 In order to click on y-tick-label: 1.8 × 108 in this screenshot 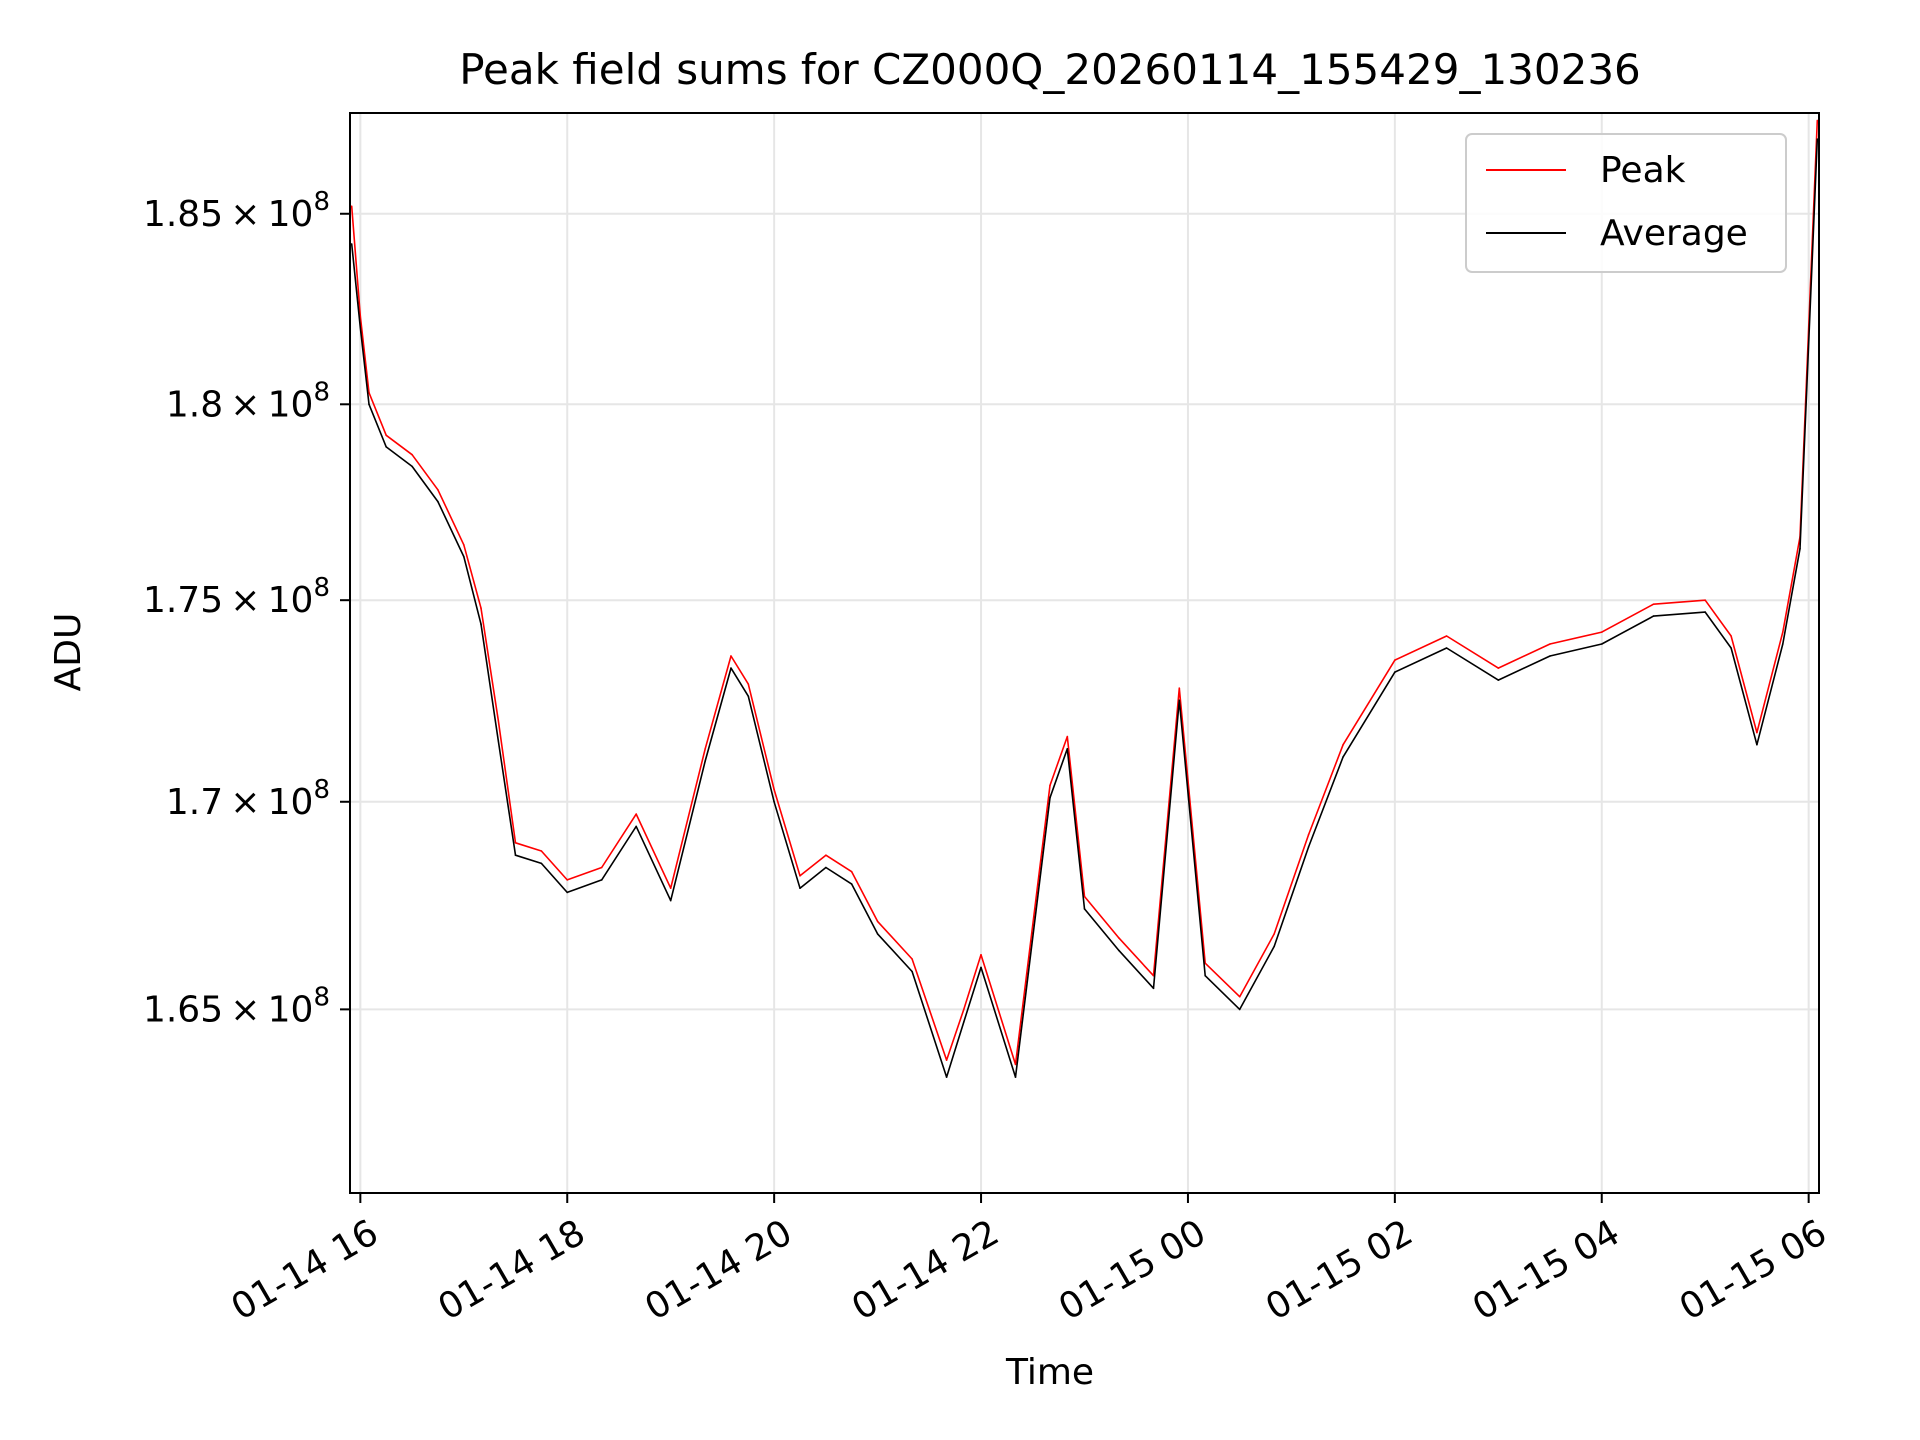, I will do `click(248, 401)`.